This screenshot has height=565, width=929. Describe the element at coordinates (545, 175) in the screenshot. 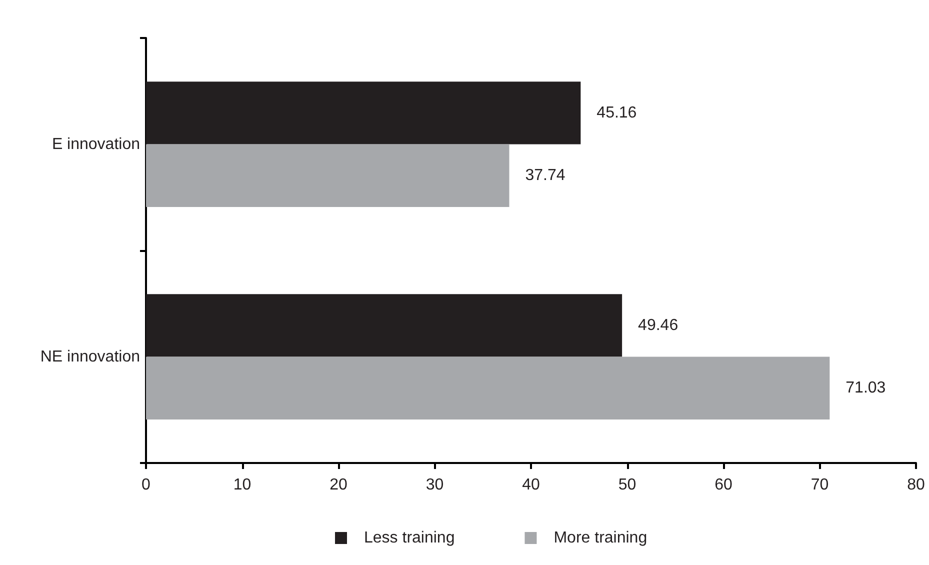

I see `data-label: 37.74` at that location.